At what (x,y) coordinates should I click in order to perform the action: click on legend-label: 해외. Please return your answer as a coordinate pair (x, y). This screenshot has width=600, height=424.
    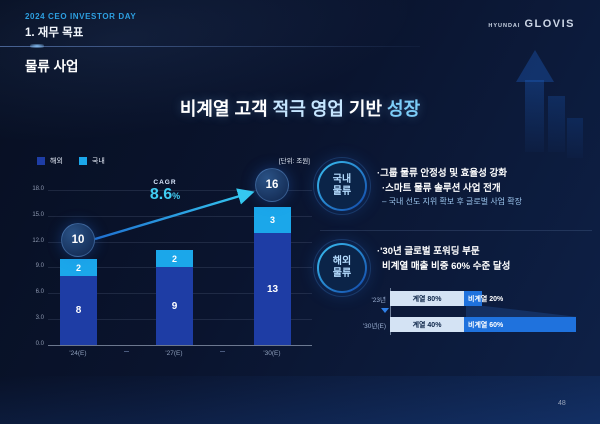
    Looking at the image, I should click on (56, 161).